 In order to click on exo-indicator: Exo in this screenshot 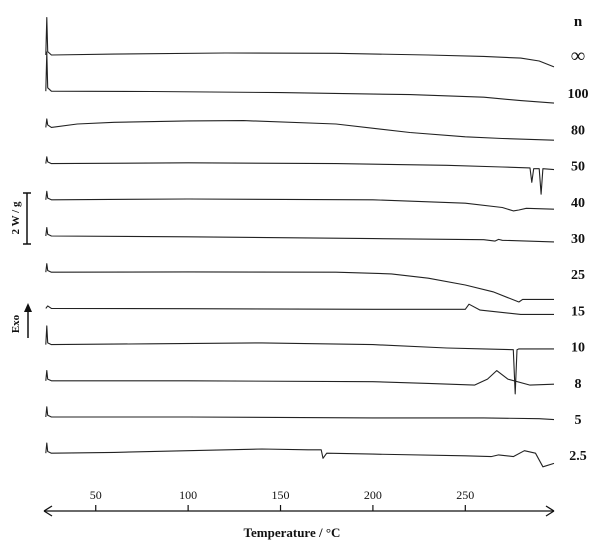, I will do `click(21, 320)`.